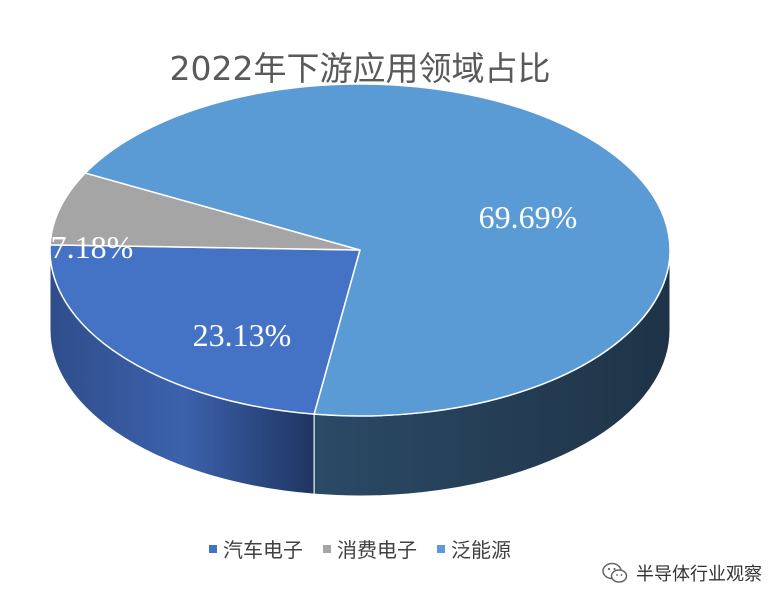  Describe the element at coordinates (92, 247) in the screenshot. I see `data-label-1: 7.18%` at that location.